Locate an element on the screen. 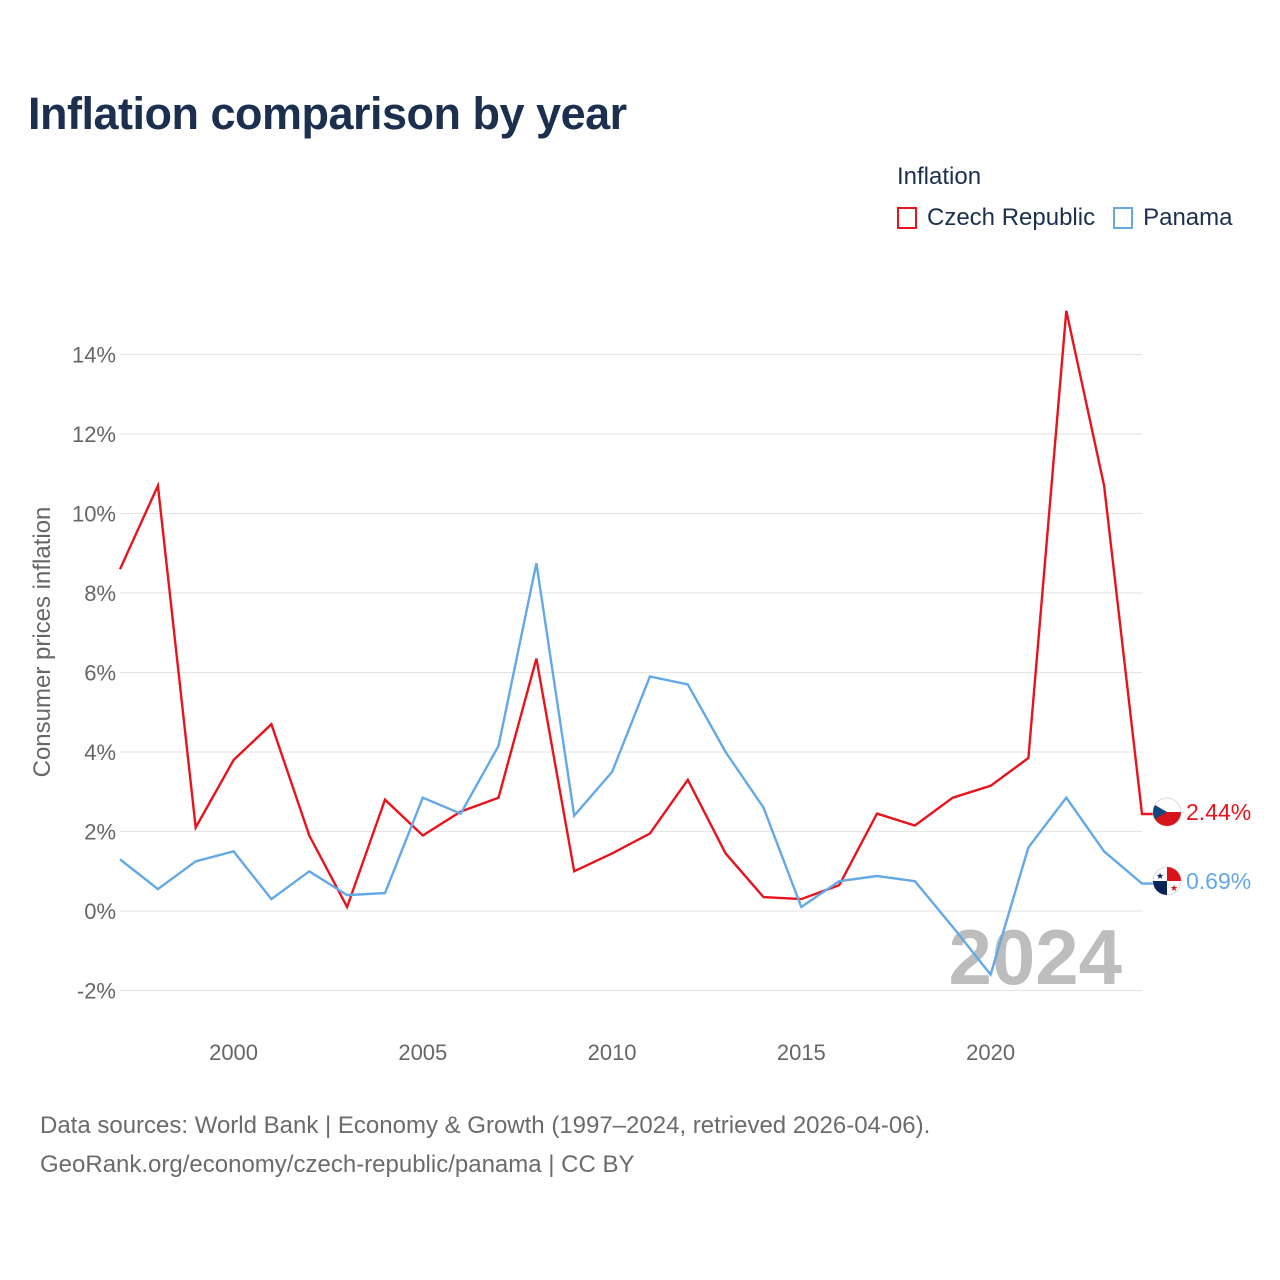 The image size is (1280, 1280). legend-title: Inflation is located at coordinates (939, 176).